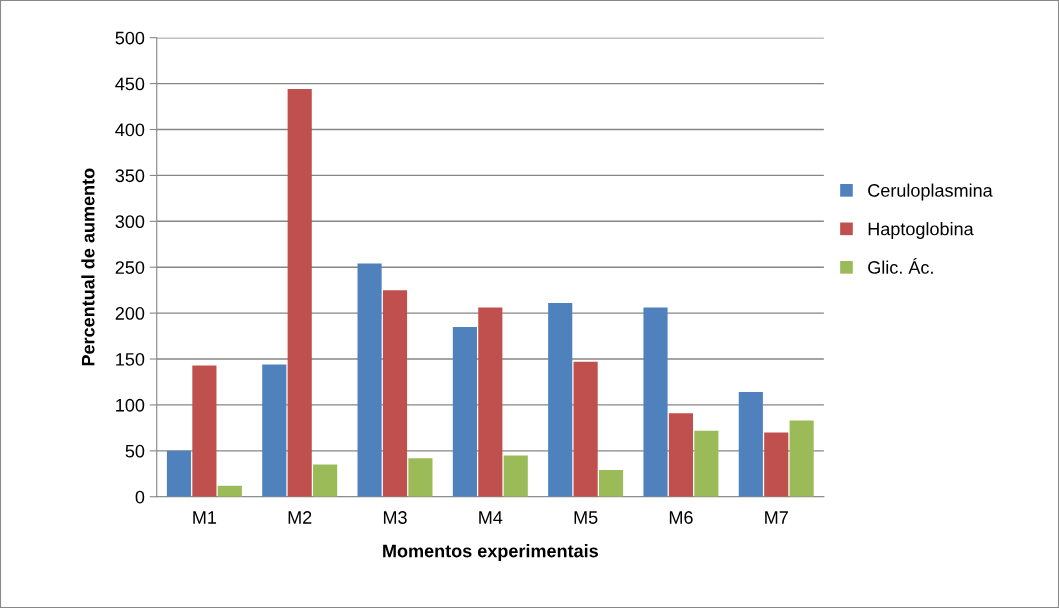  I want to click on y-tick-label: 300, so click(130, 222).